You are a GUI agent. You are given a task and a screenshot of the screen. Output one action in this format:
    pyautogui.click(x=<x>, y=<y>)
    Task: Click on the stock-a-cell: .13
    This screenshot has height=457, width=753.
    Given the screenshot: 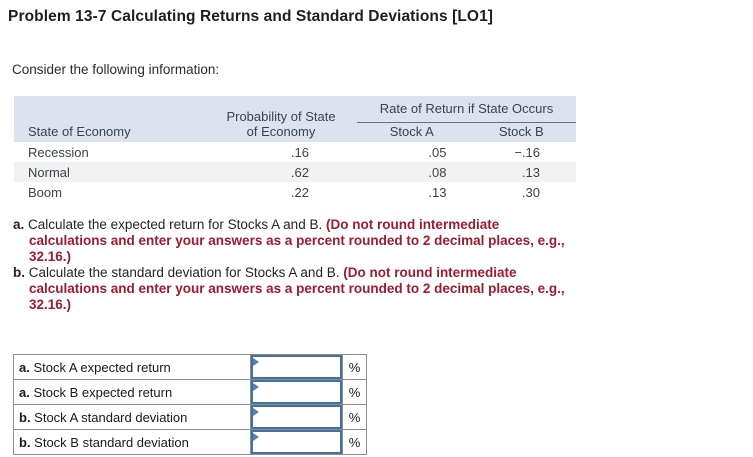 What is the action you would take?
    pyautogui.click(x=437, y=192)
    